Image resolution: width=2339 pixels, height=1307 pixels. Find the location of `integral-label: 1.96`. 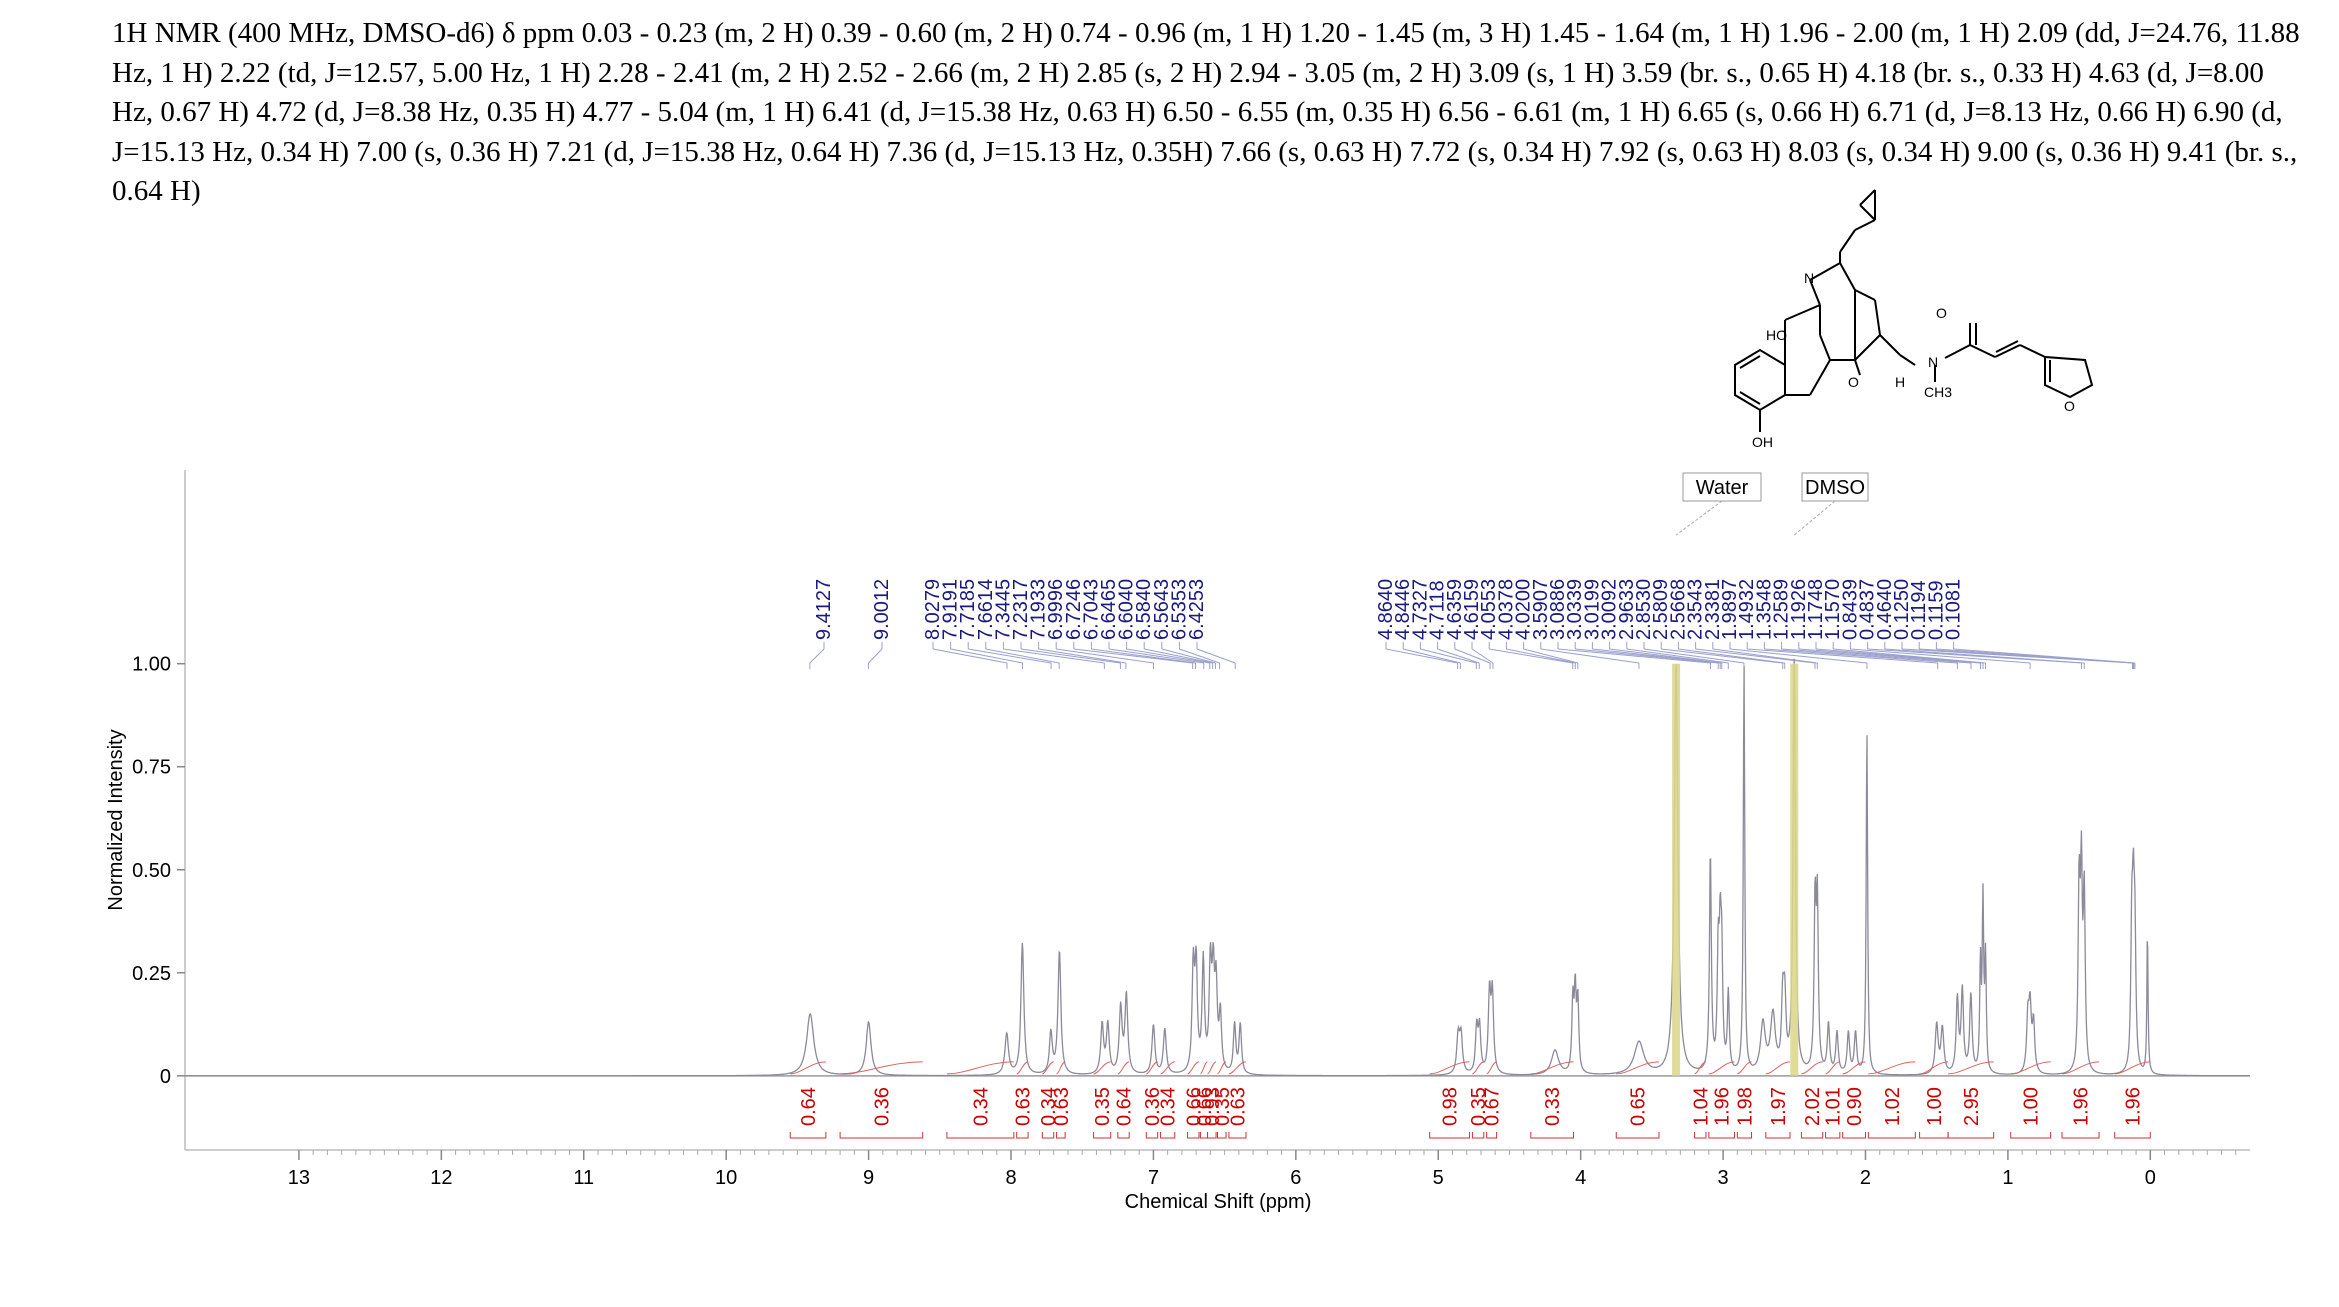

integral-label: 1.96 is located at coordinates (2134, 1106).